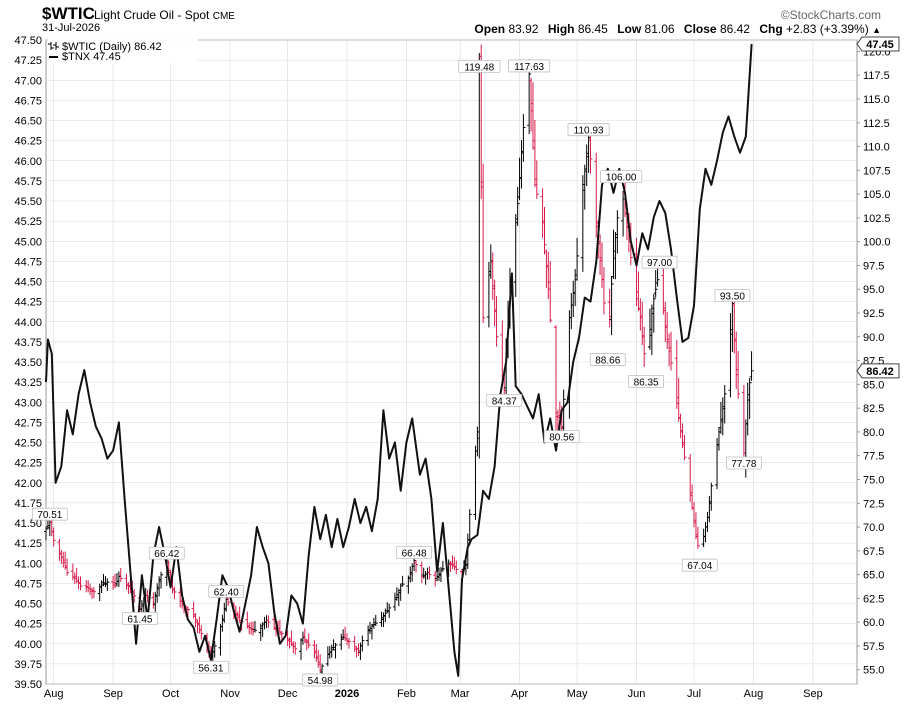  Describe the element at coordinates (28, 665) in the screenshot. I see `left-tick-label: 39.75` at that location.